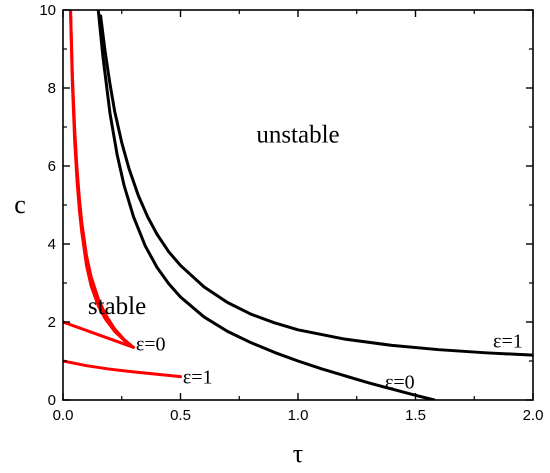 The width and height of the screenshot is (550, 473). I want to click on x-axis-title: τ, so click(298, 453).